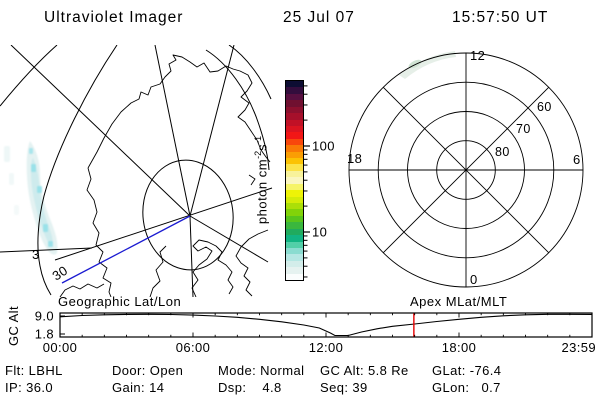 The width and height of the screenshot is (600, 400). Describe the element at coordinates (258, 154) in the screenshot. I see `colorbar-units-exp: -2` at that location.